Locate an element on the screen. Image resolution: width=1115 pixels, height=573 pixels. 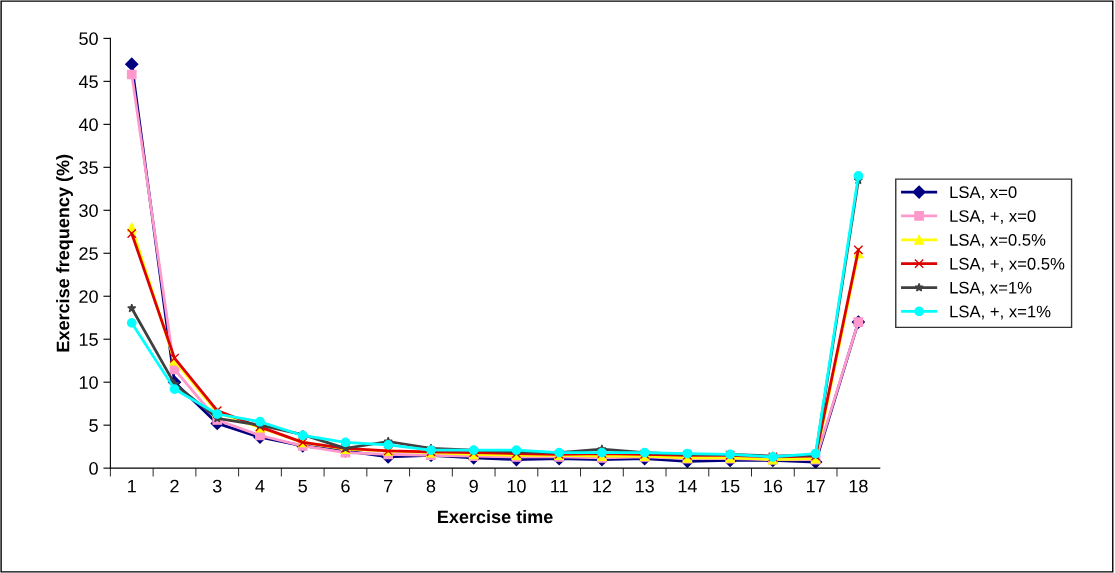
x-tick-label: 16 is located at coordinates (773, 486).